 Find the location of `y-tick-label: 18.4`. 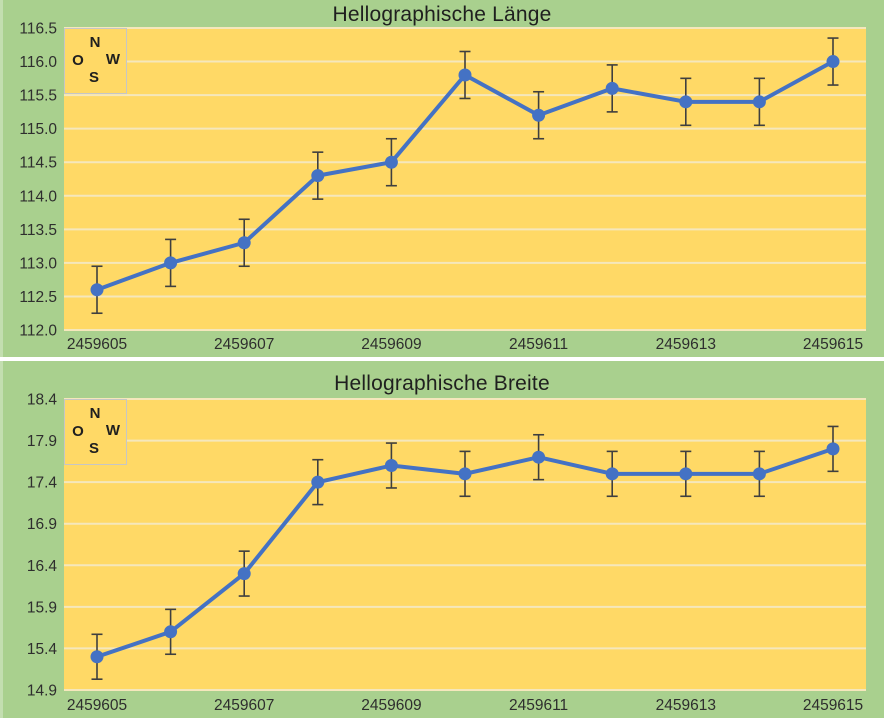

y-tick-label: 18.4 is located at coordinates (42, 400).